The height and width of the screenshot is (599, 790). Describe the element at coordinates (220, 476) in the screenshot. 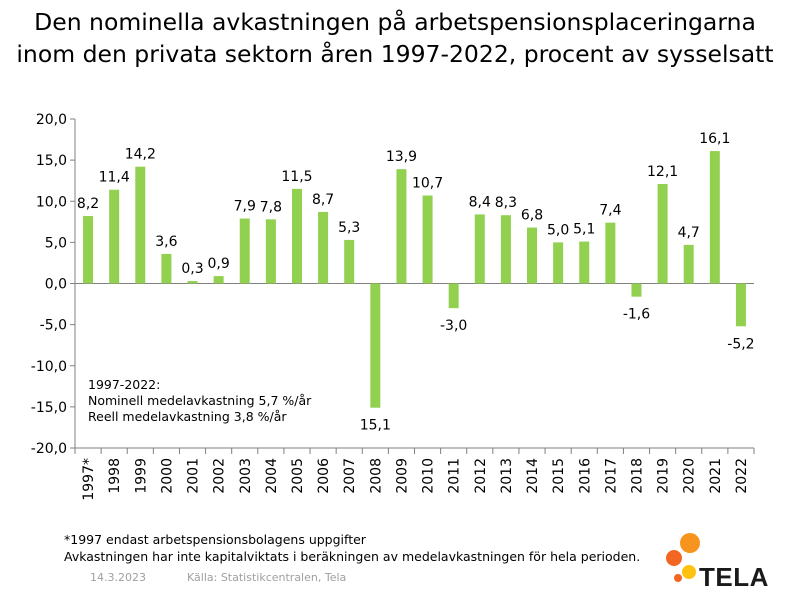

I see `x-tick-label: 2002` at that location.